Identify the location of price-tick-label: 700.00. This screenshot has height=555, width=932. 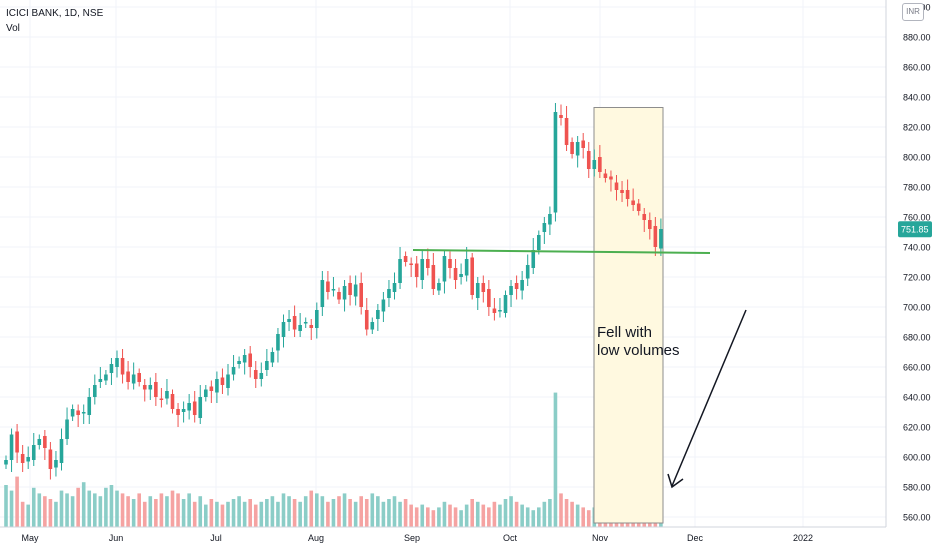
(917, 308).